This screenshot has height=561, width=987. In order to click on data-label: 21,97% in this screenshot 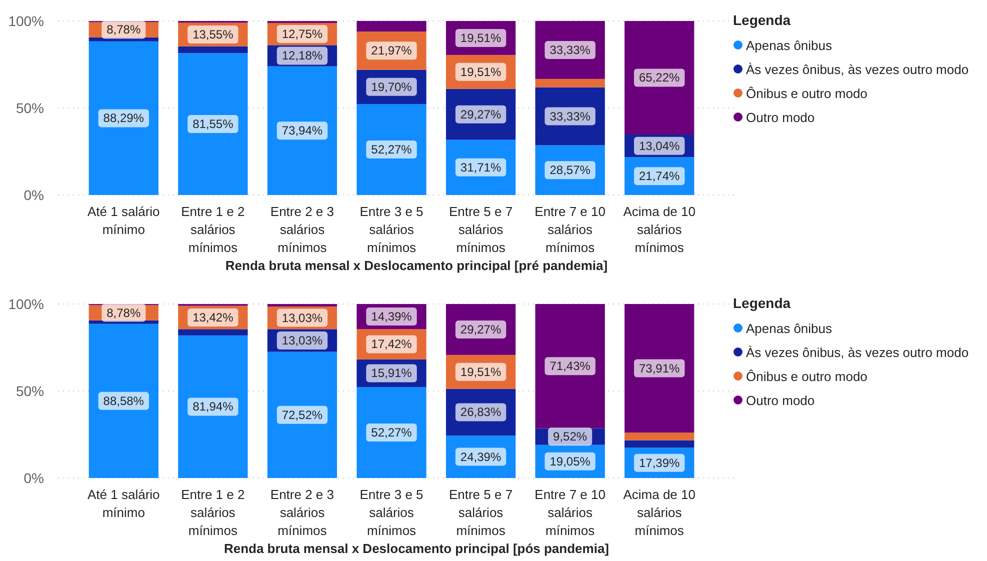, I will do `click(391, 51)`.